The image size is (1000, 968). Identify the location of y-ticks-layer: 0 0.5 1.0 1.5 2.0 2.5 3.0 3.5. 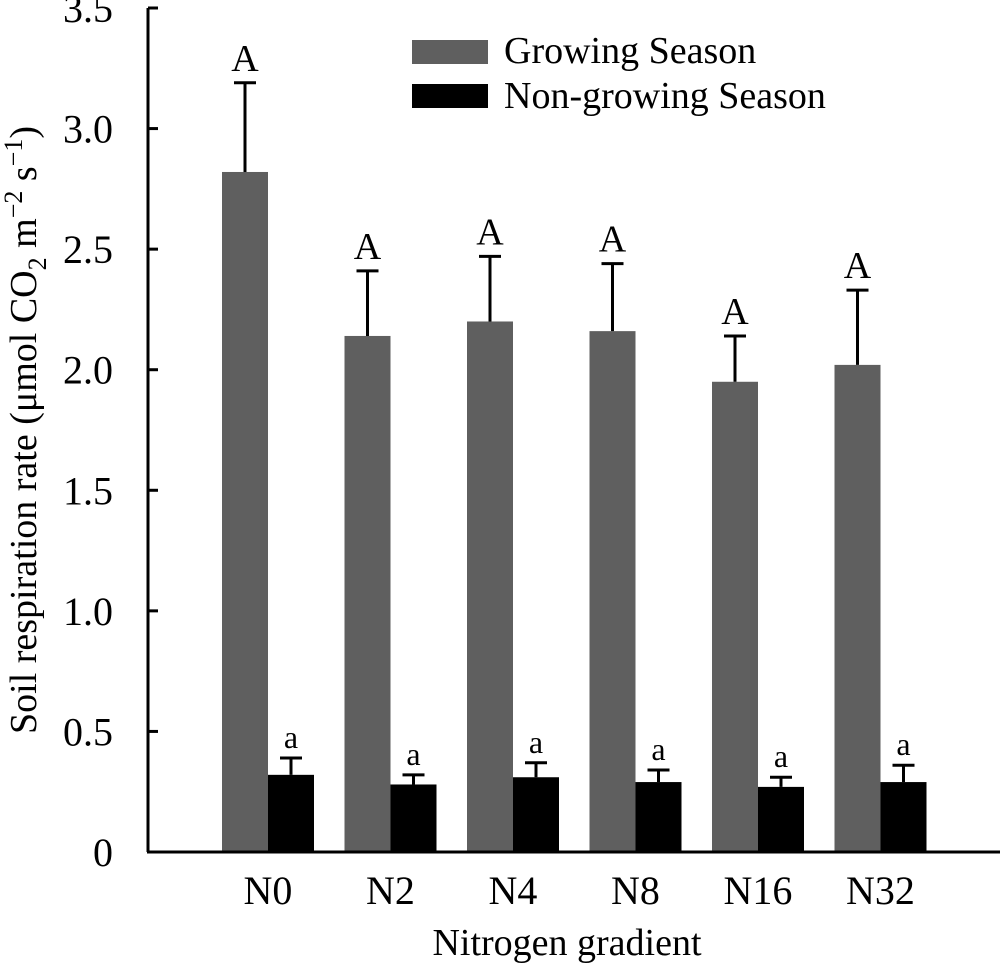
(110, 437).